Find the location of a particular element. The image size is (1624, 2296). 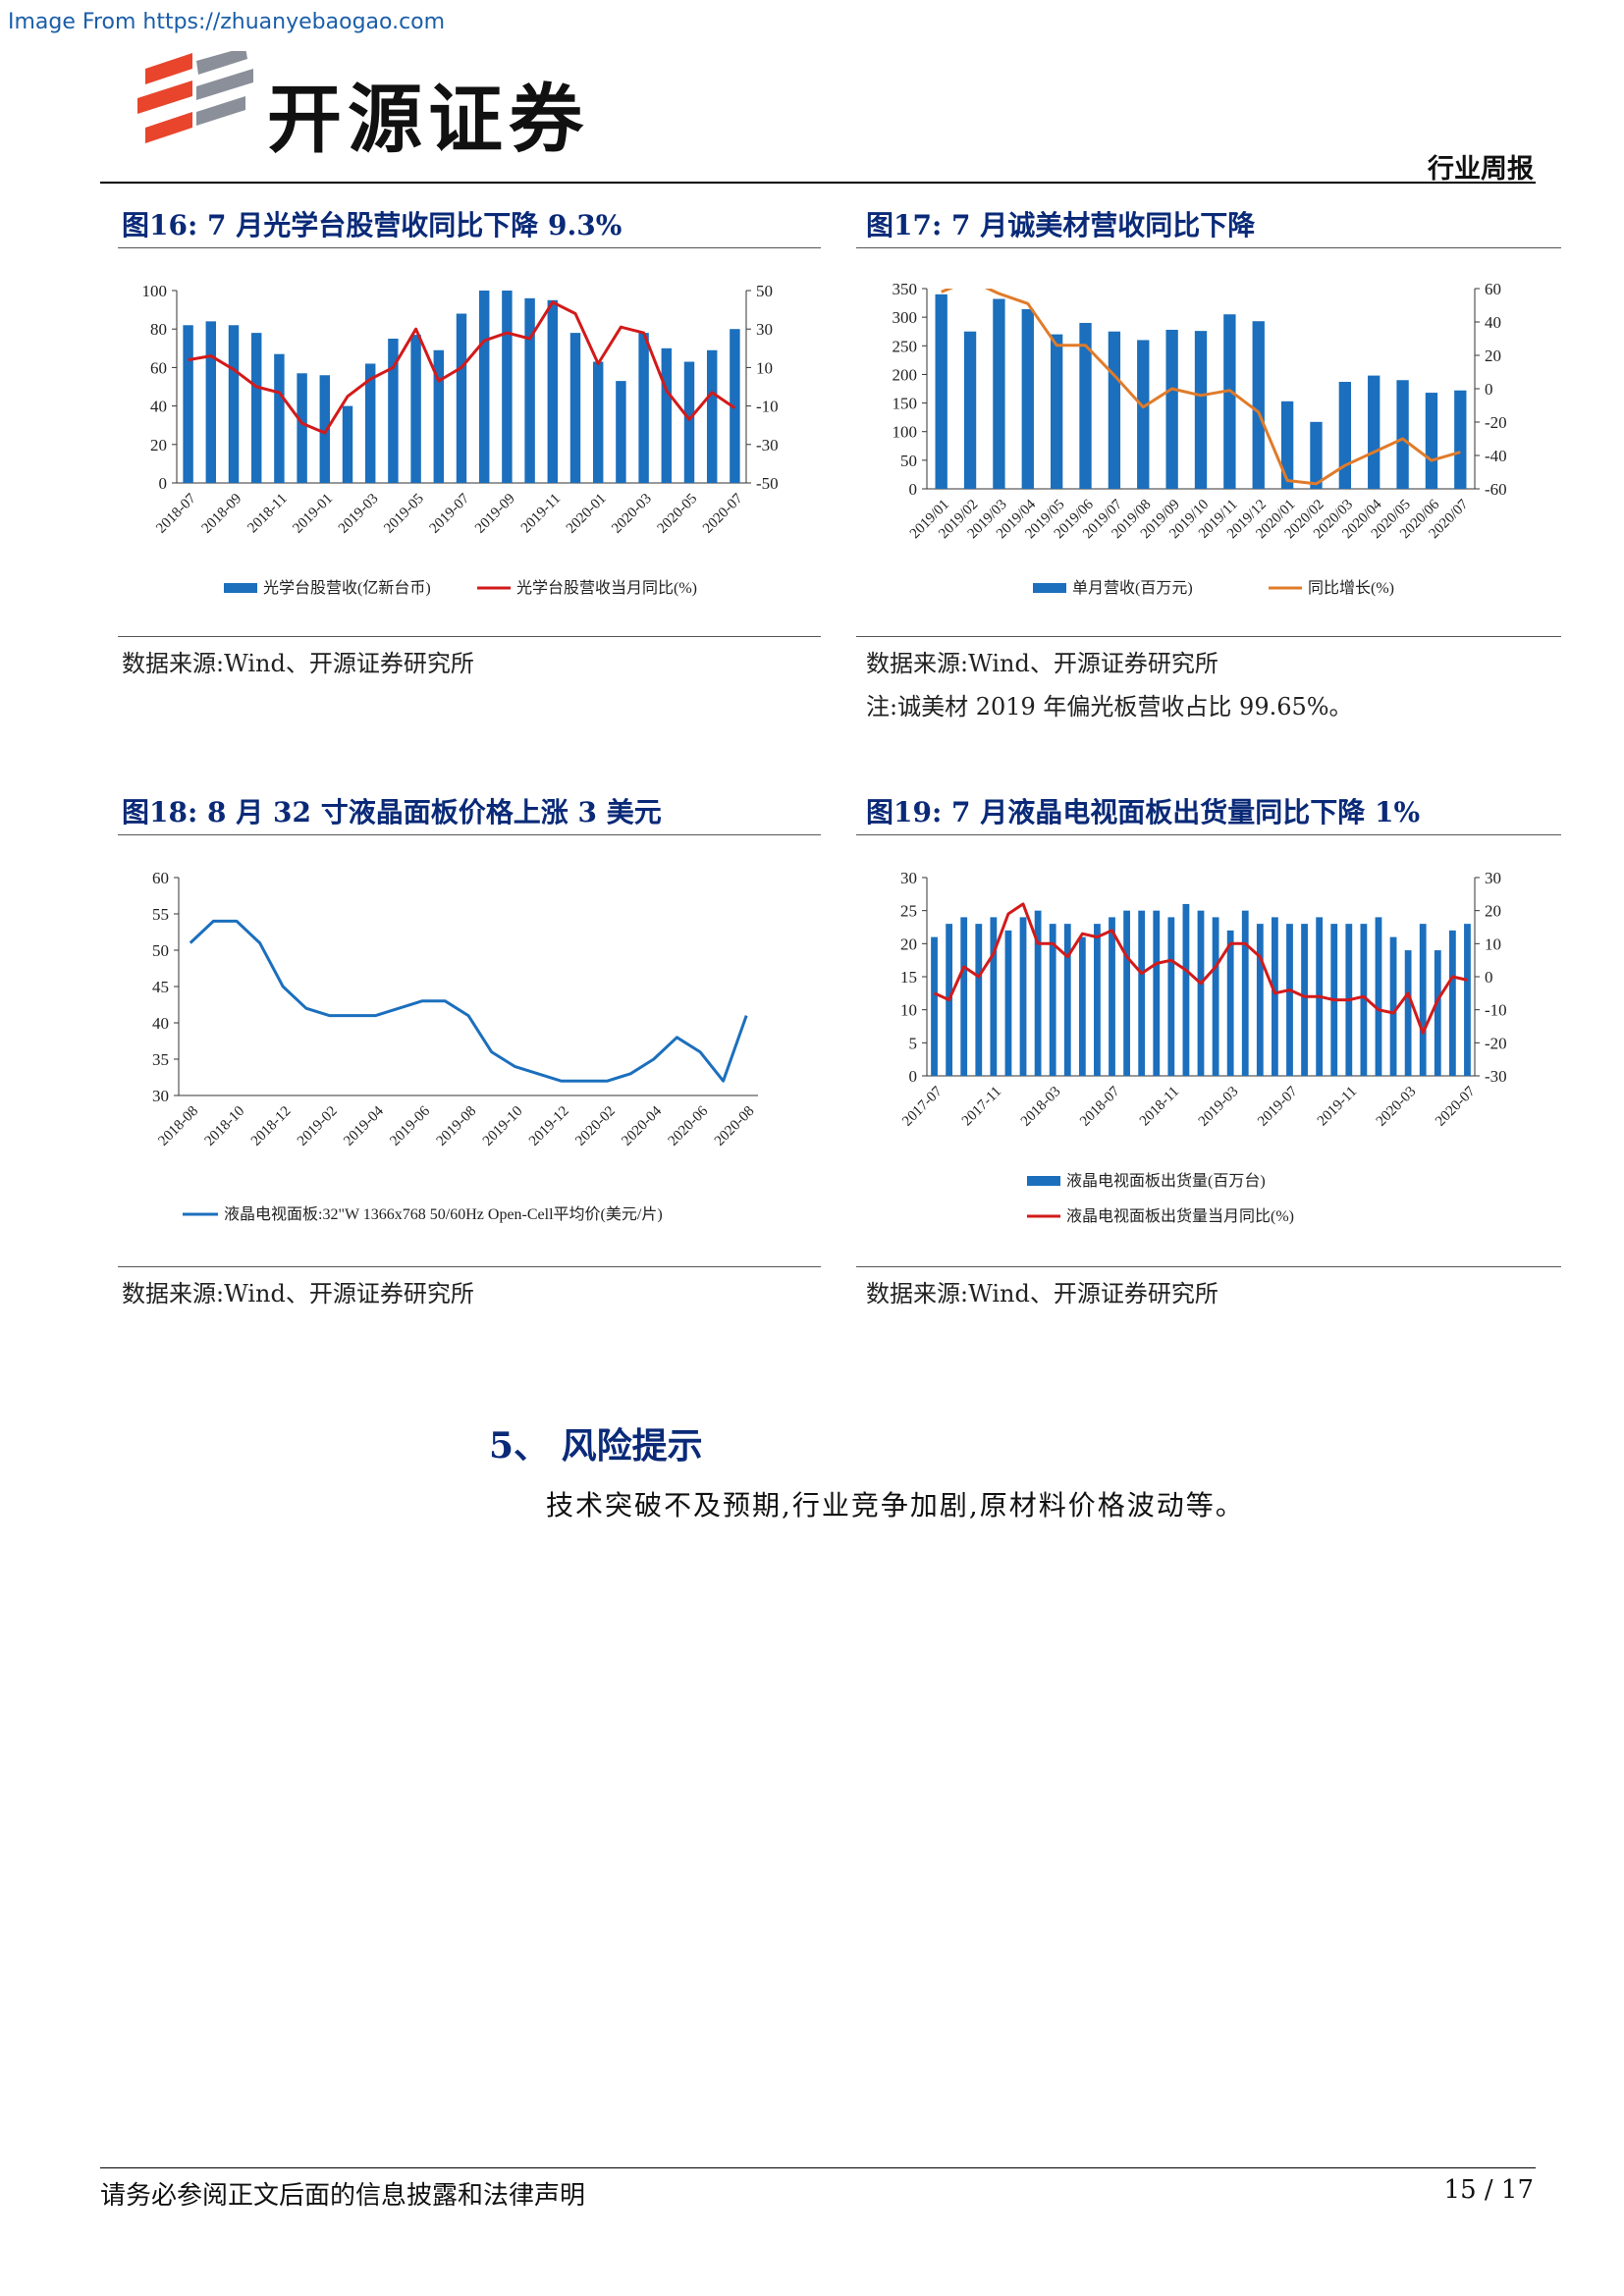

right-tick-label: -40 is located at coordinates (1496, 456).